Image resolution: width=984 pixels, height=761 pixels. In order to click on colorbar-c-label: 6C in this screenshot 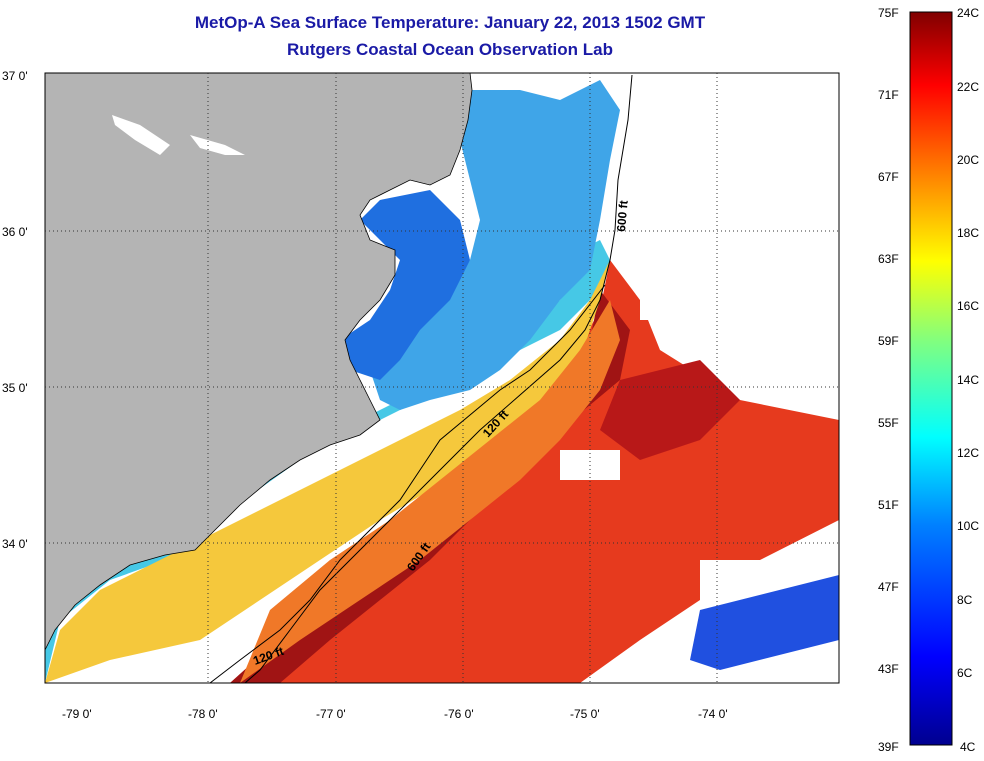, I will do `click(965, 673)`.